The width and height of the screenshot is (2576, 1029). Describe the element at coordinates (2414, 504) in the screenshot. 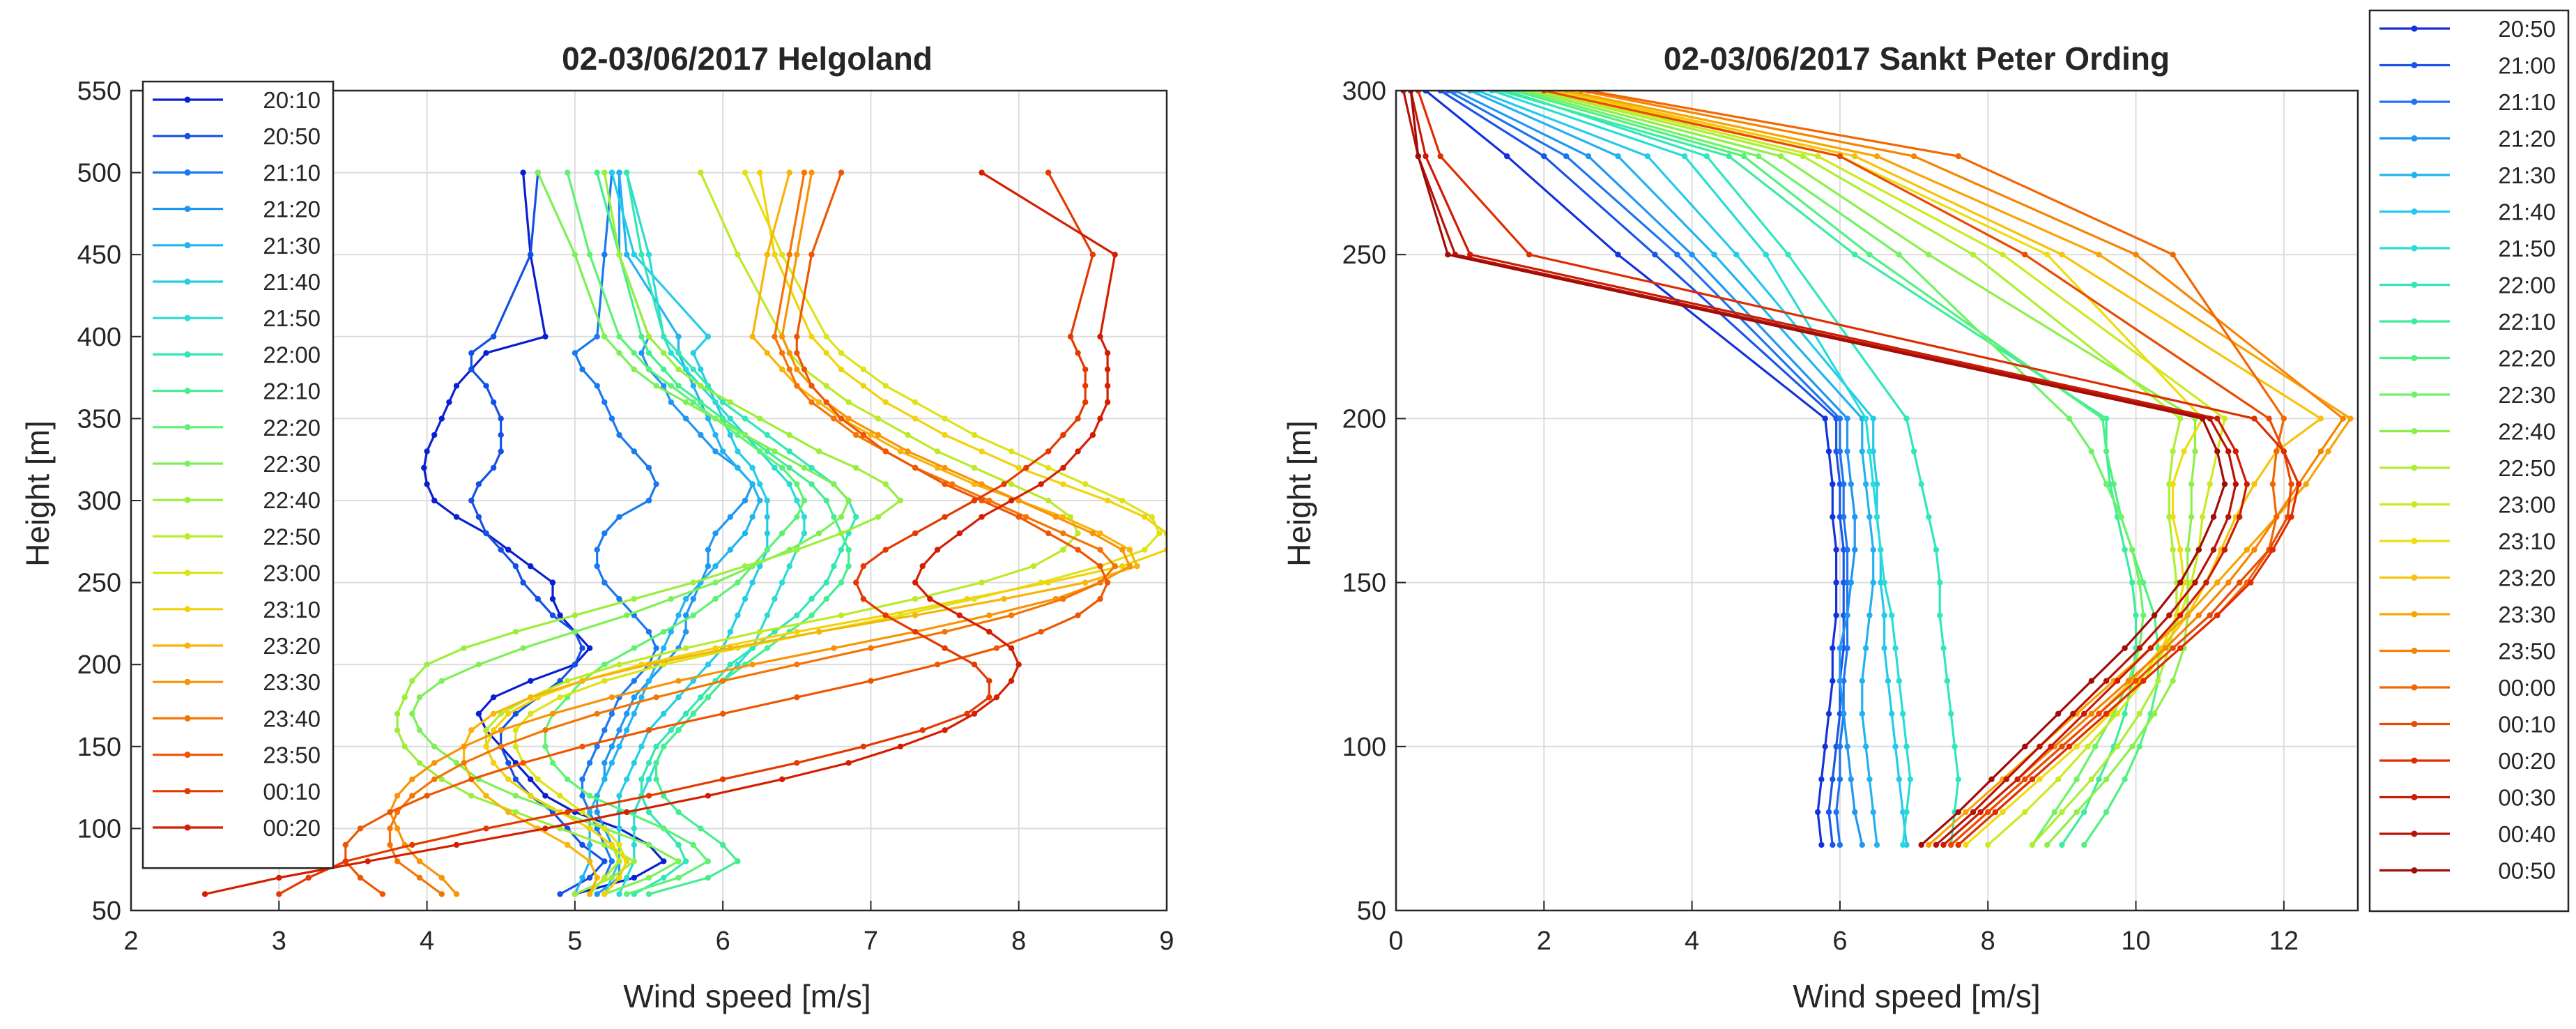

I see `legend-marker` at that location.